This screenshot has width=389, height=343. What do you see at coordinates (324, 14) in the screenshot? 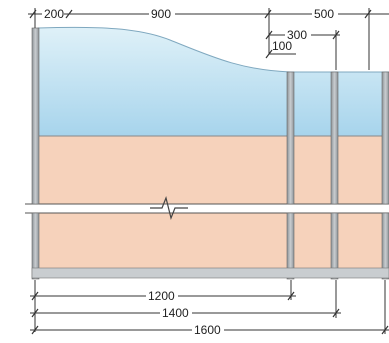
I see `dim-500: 500` at bounding box center [324, 14].